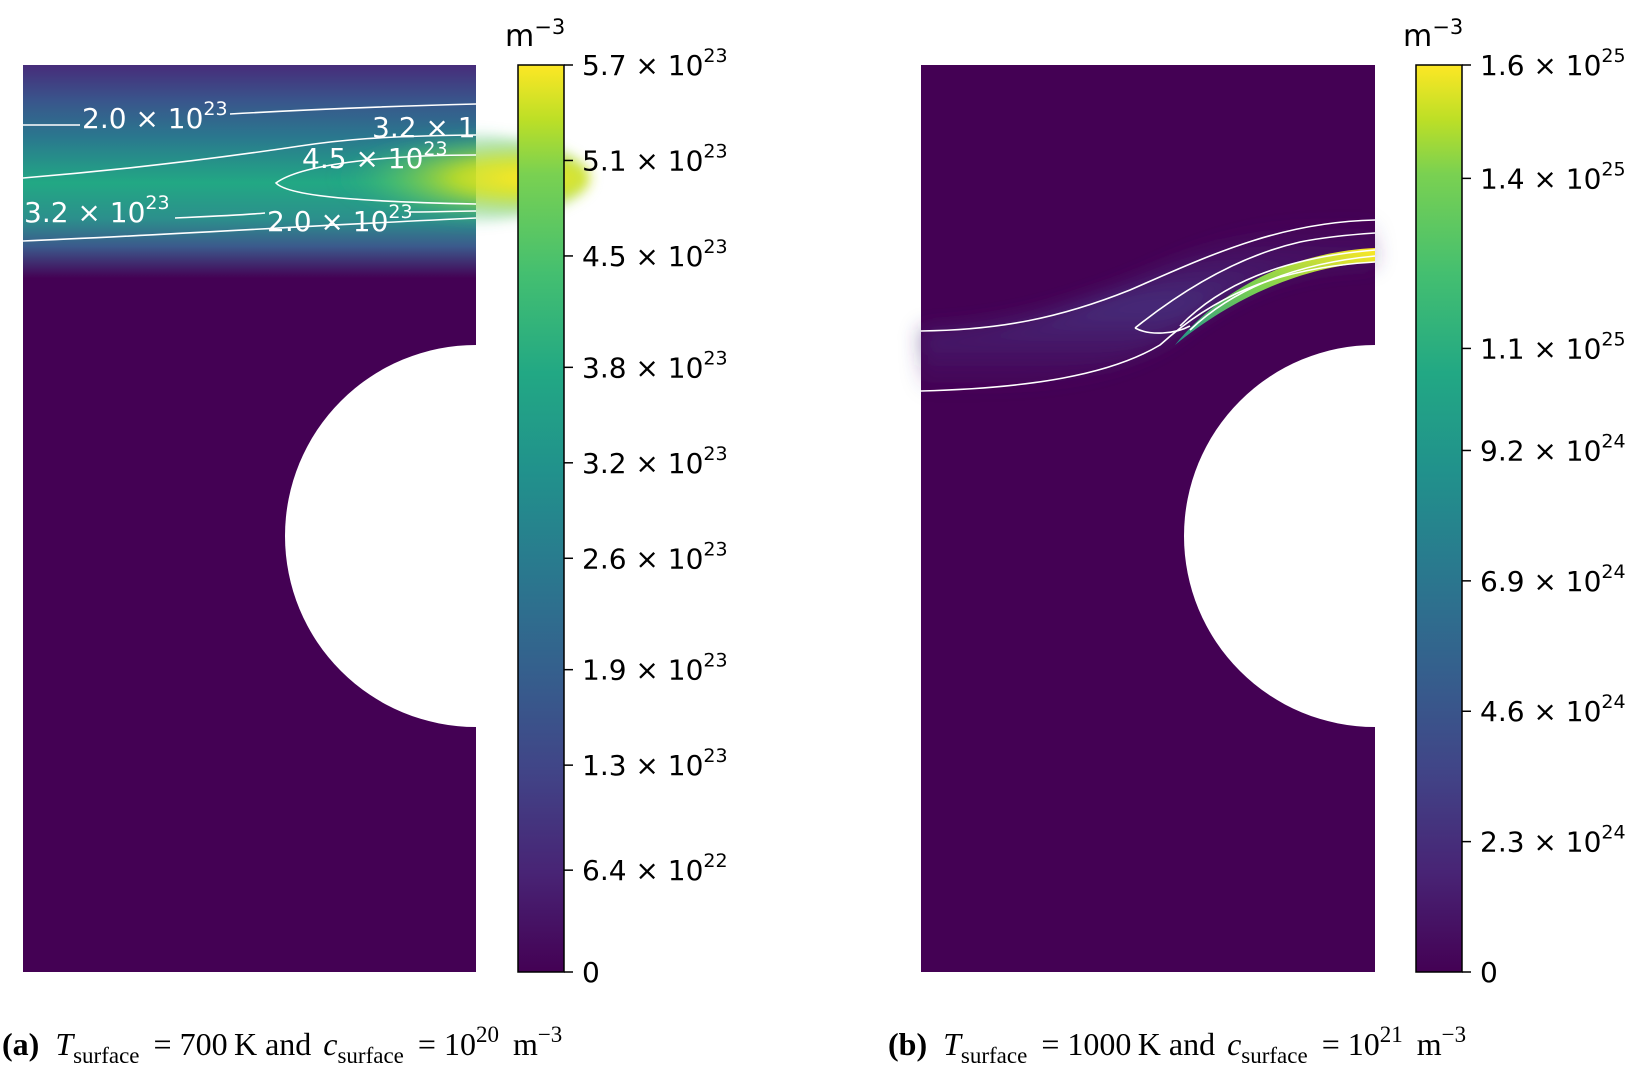 This screenshot has height=1070, width=1631. Describe the element at coordinates (655, 556) in the screenshot. I see `colorbar-tick-label: 2.6 × 10²³` at that location.